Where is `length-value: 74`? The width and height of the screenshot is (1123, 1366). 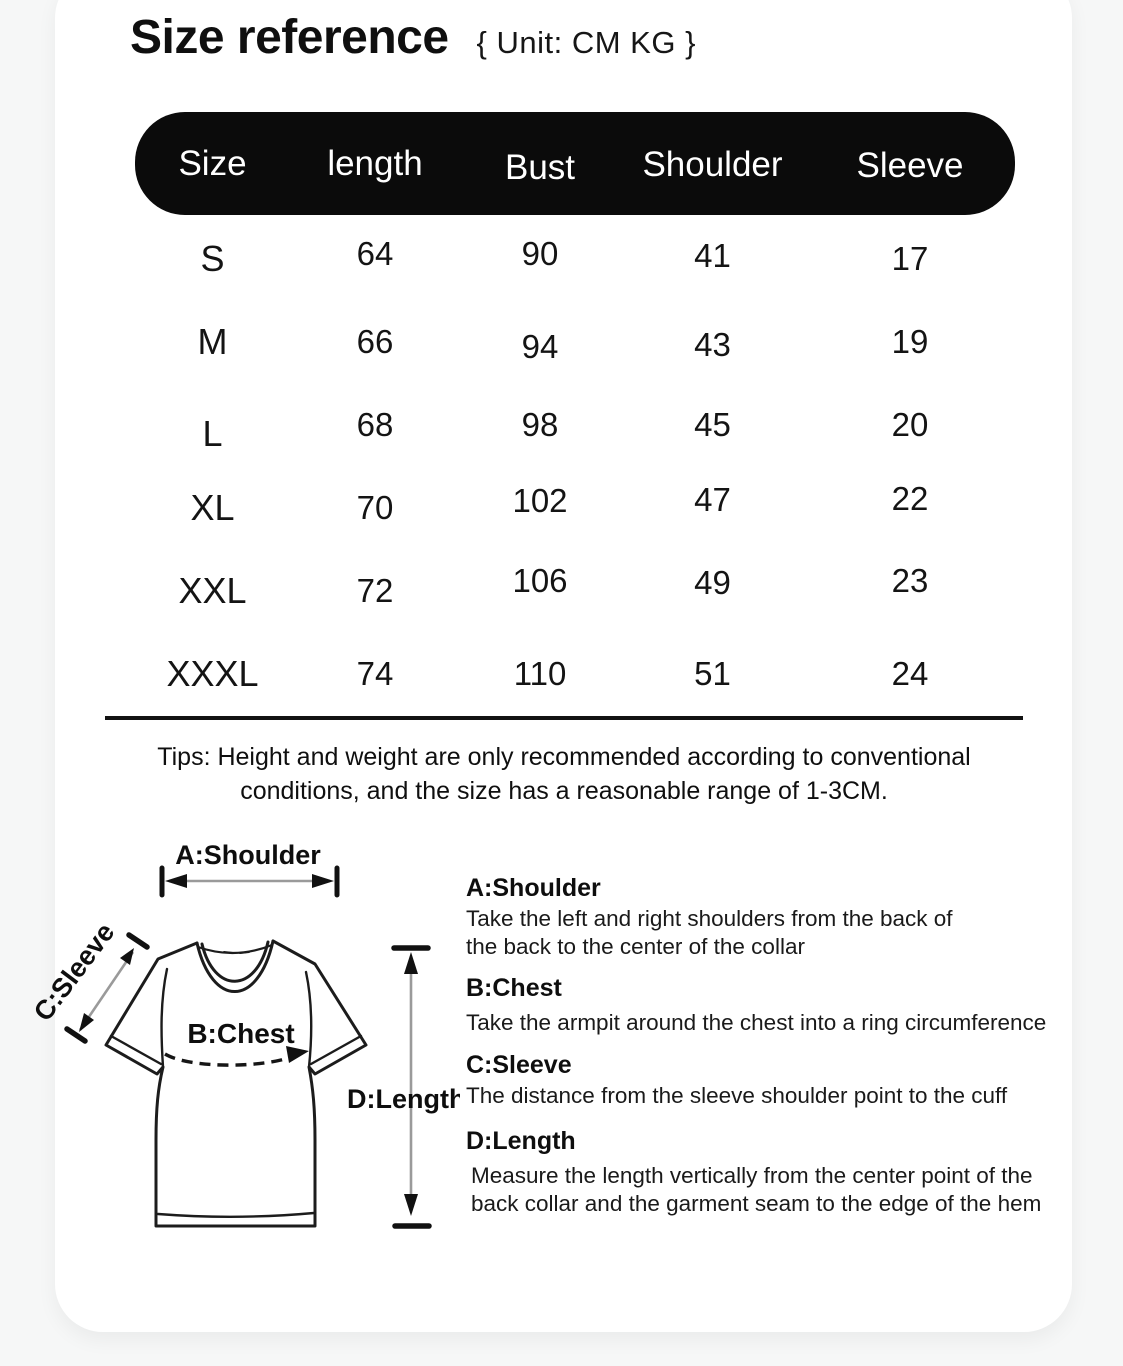 length-value: 74 is located at coordinates (375, 673).